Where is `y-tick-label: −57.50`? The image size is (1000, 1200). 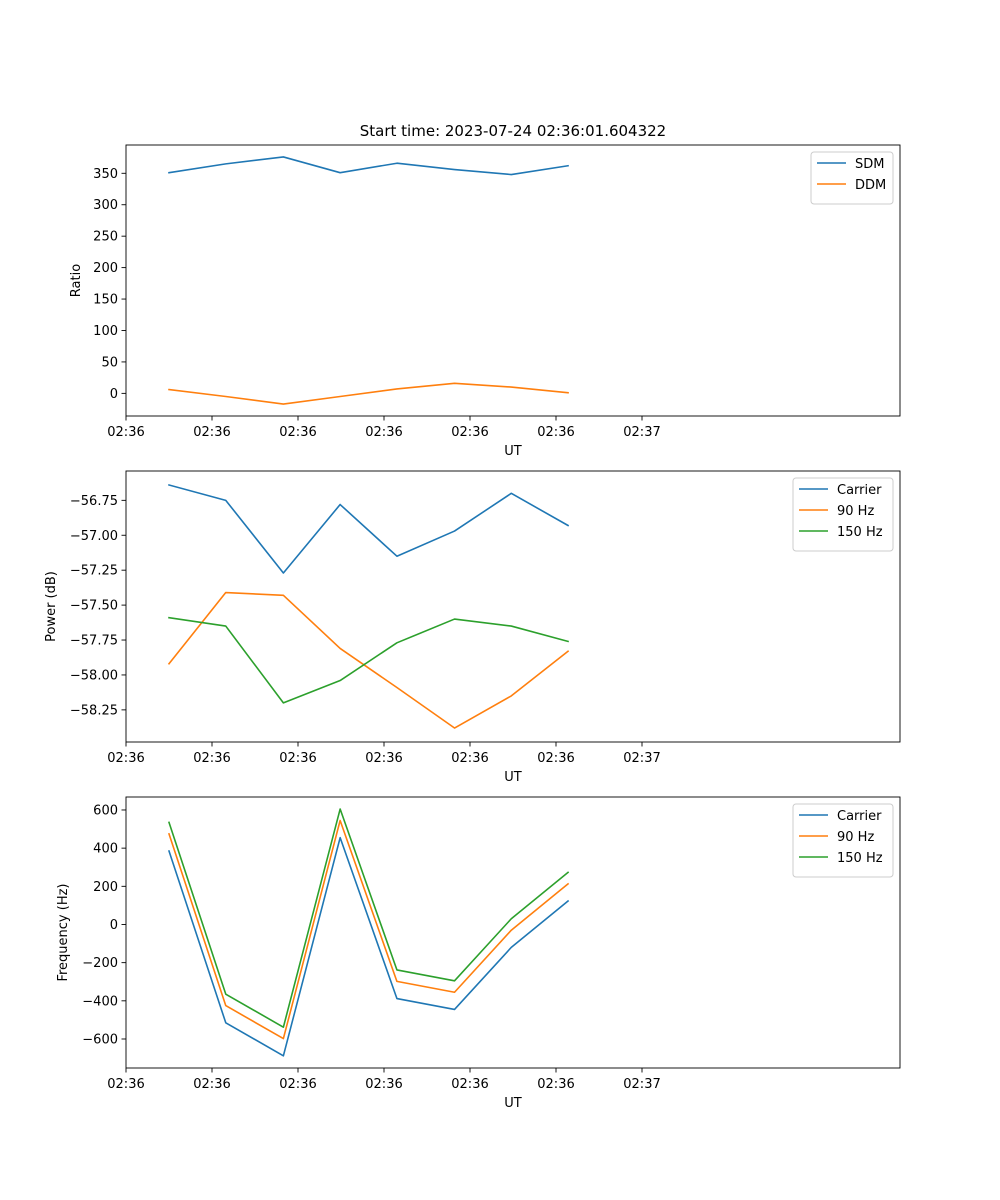 y-tick-label: −57.50 is located at coordinates (94, 606).